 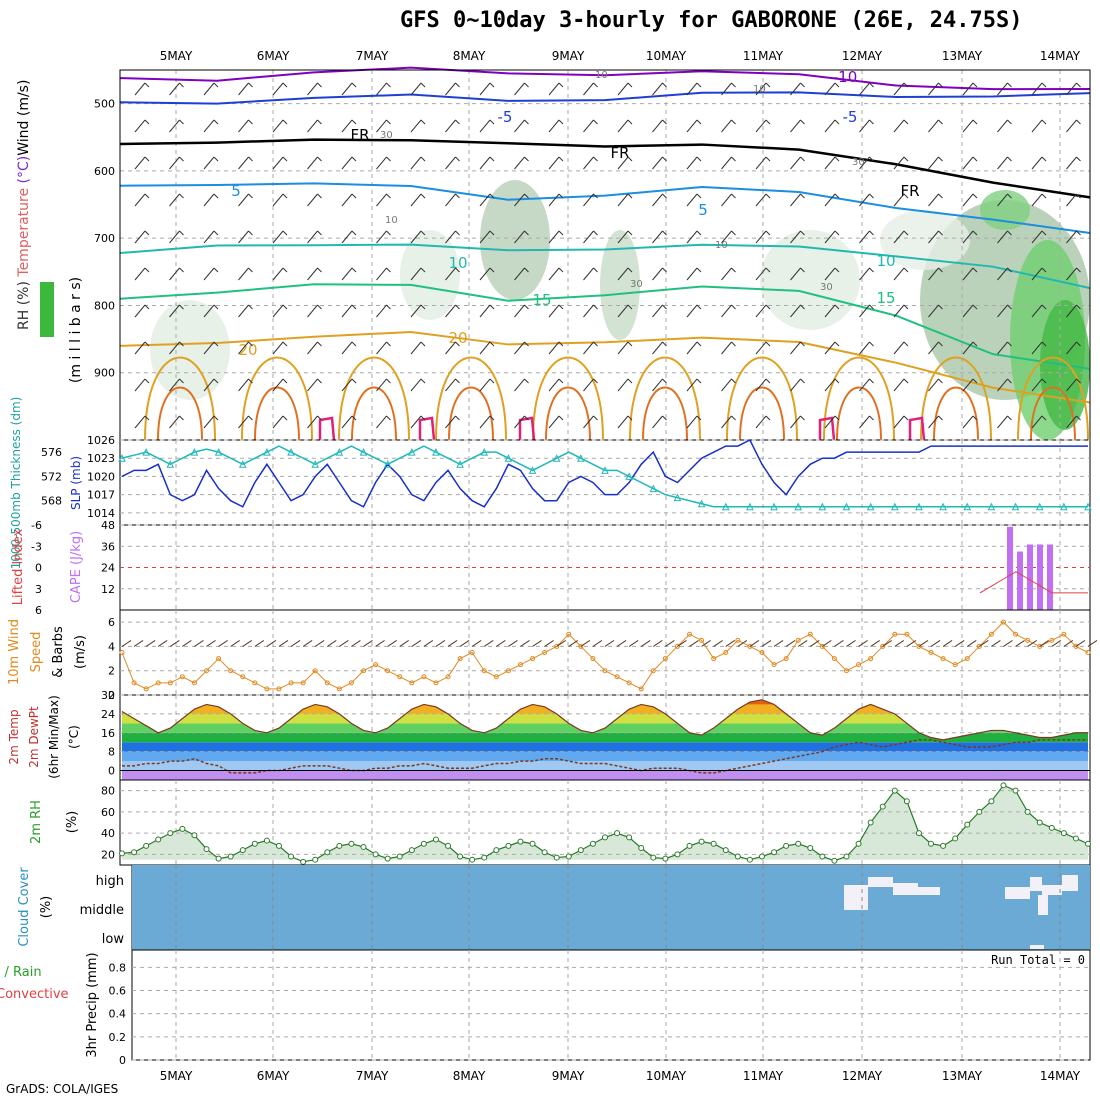 I want to click on y-tick-label: 900, so click(x=104, y=373).